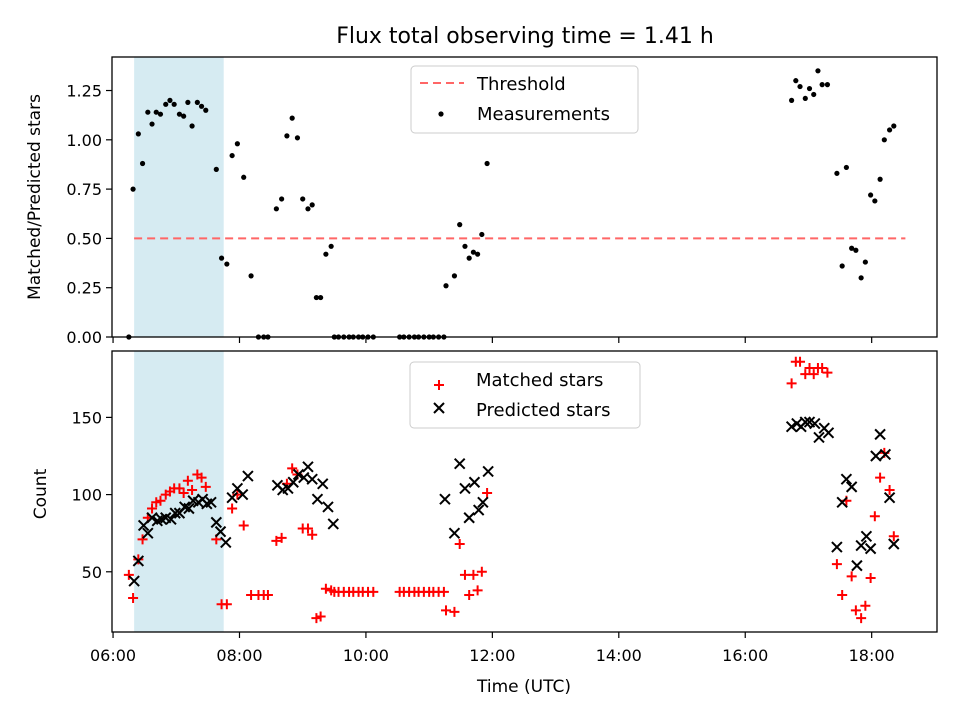  Describe the element at coordinates (441, 114) in the screenshot. I see `legend-measurements-swatch` at that location.